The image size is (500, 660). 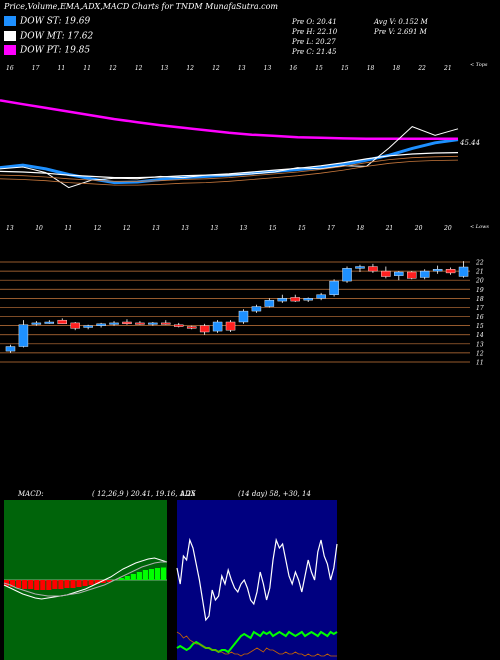 What do you see at coordinates (36, 68) in the screenshot?
I see `top-tick-label: 17` at bounding box center [36, 68].